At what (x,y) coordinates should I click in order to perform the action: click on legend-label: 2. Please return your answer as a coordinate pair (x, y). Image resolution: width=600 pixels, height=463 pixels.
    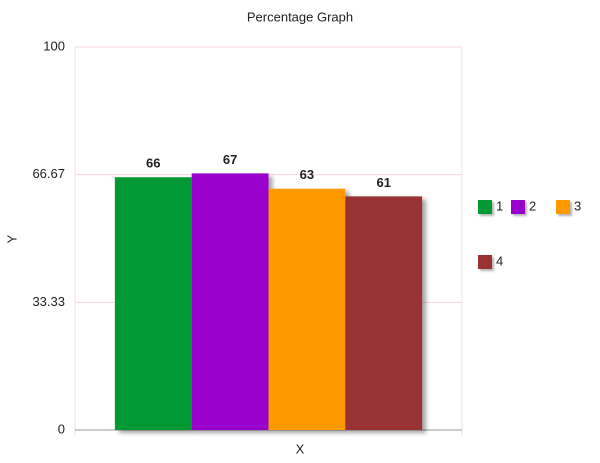
    Looking at the image, I should click on (532, 205).